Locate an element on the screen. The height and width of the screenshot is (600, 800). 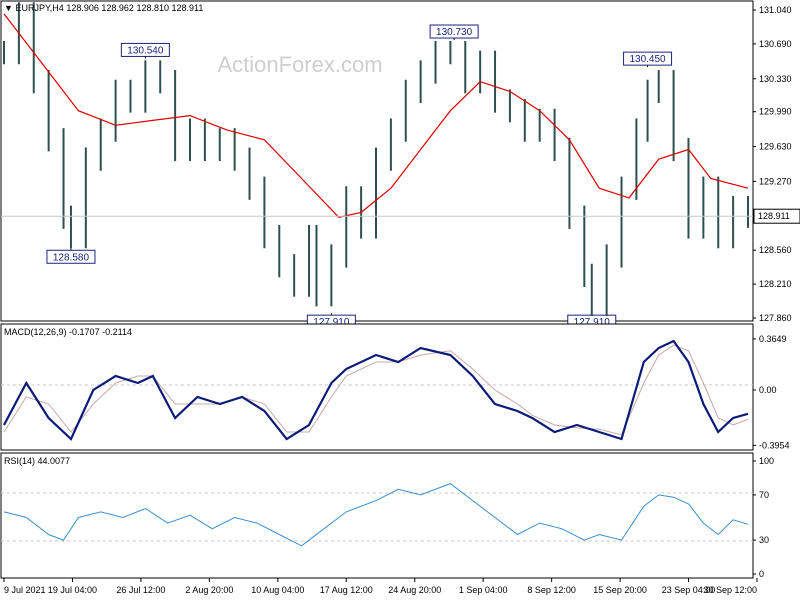
x-tick-label: 17 Aug 12:00 is located at coordinates (346, 590).